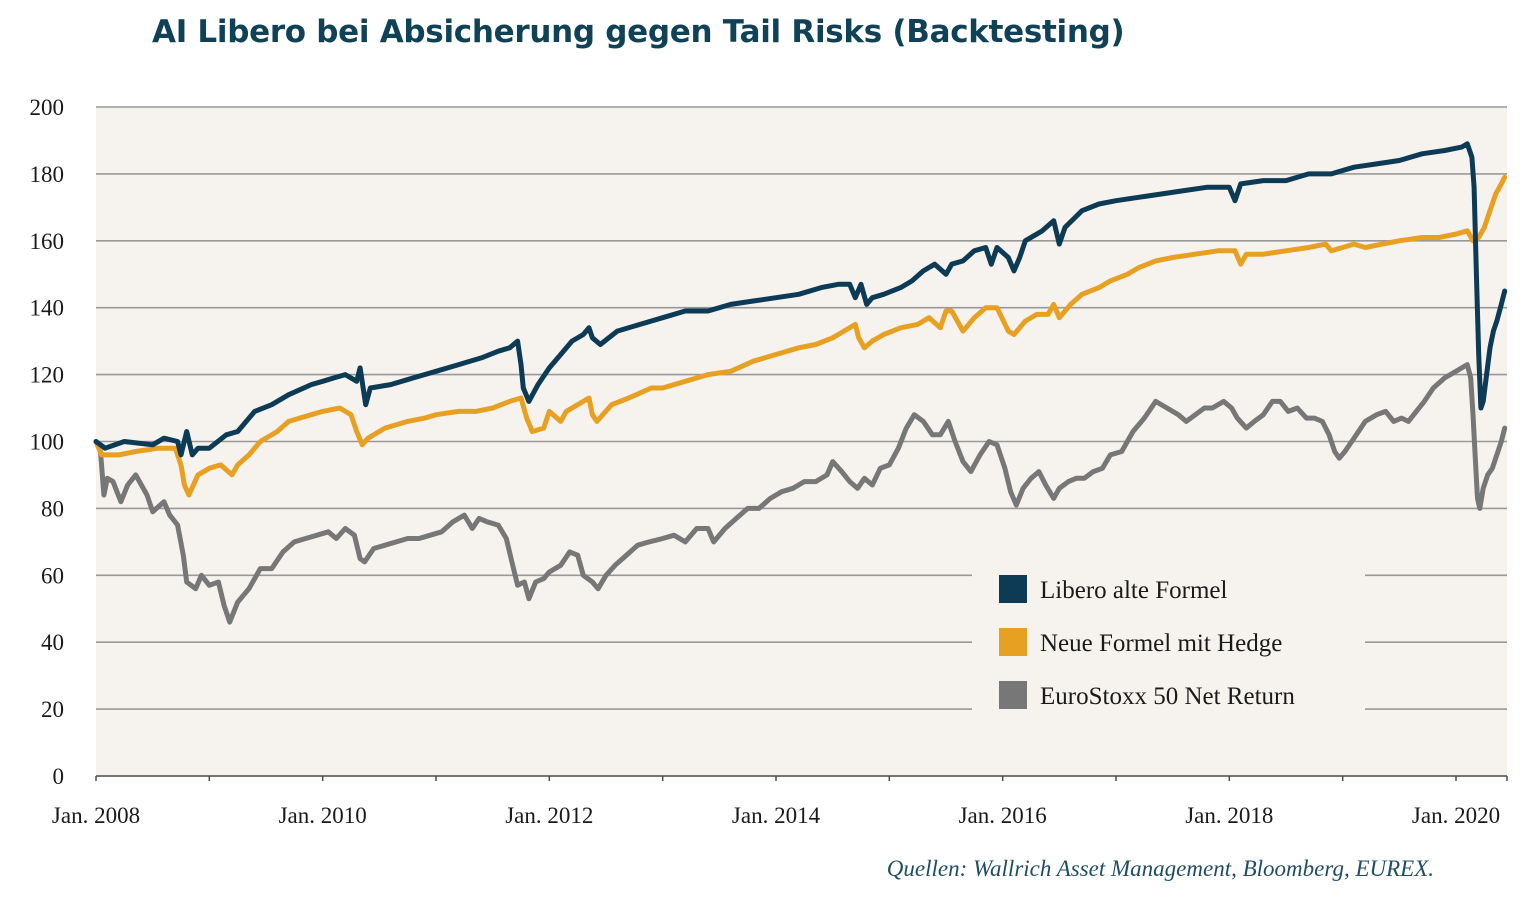 The height and width of the screenshot is (898, 1530). Describe the element at coordinates (47, 442) in the screenshot. I see `y-tick-label: 100` at that location.